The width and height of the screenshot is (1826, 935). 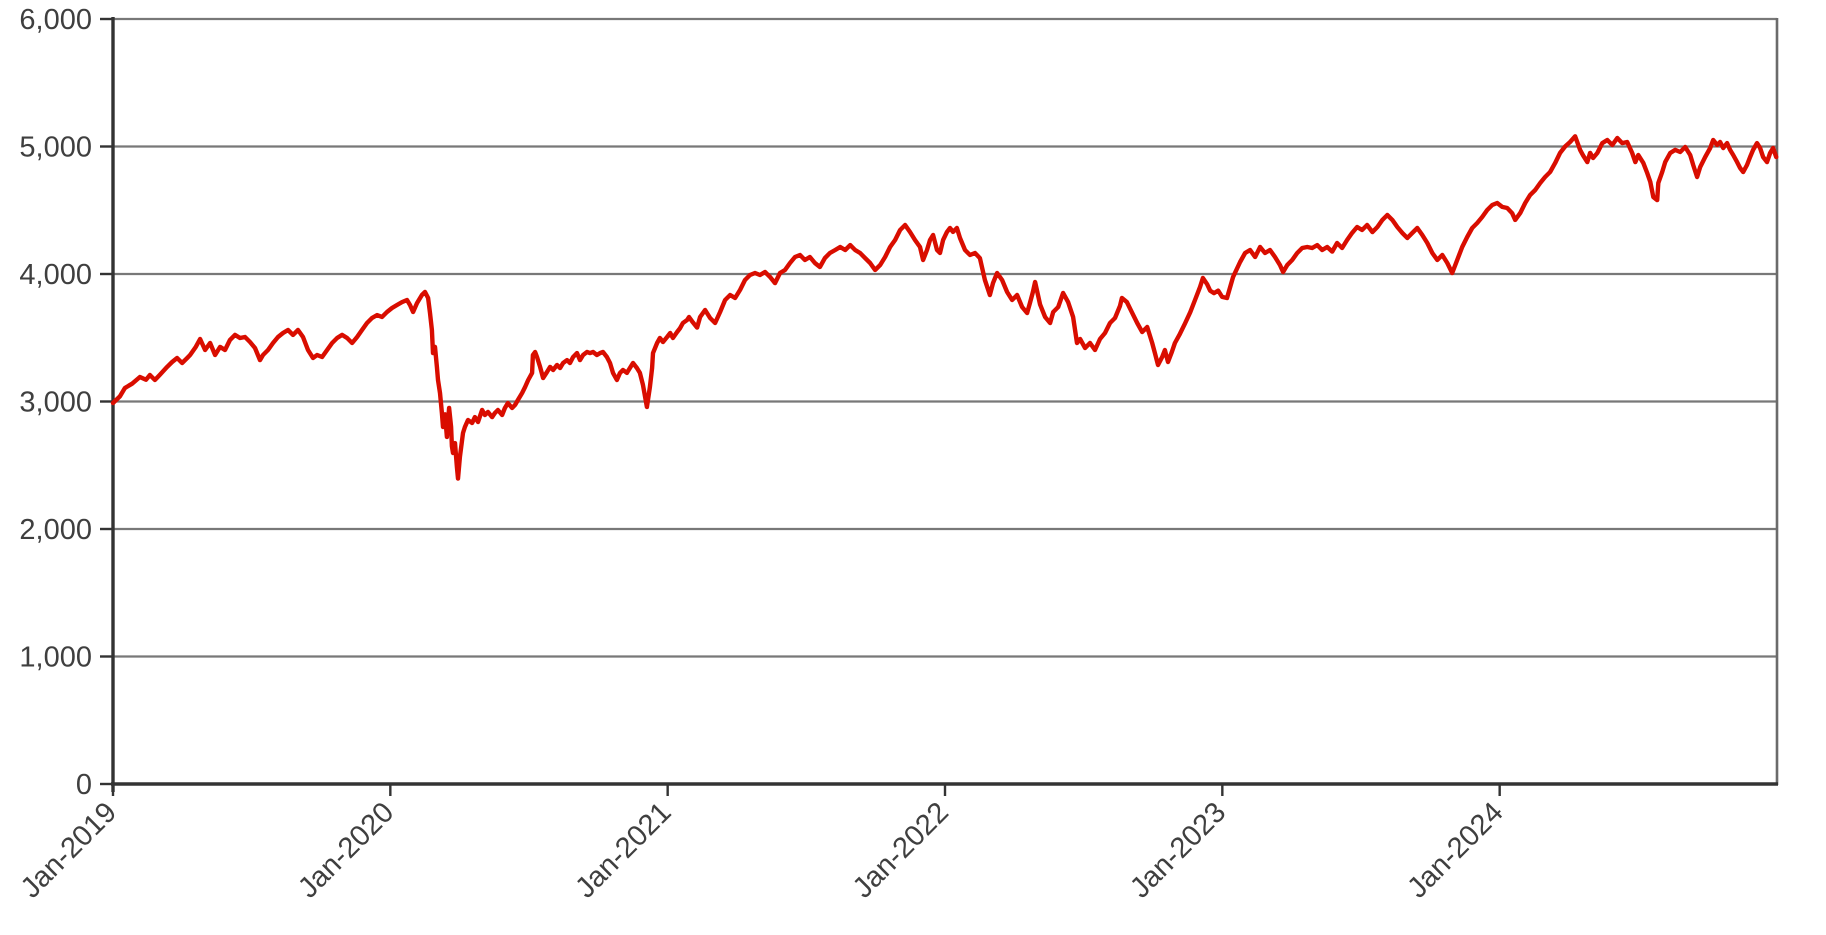 I want to click on y-tick-label: 1,000, so click(x=55, y=658).